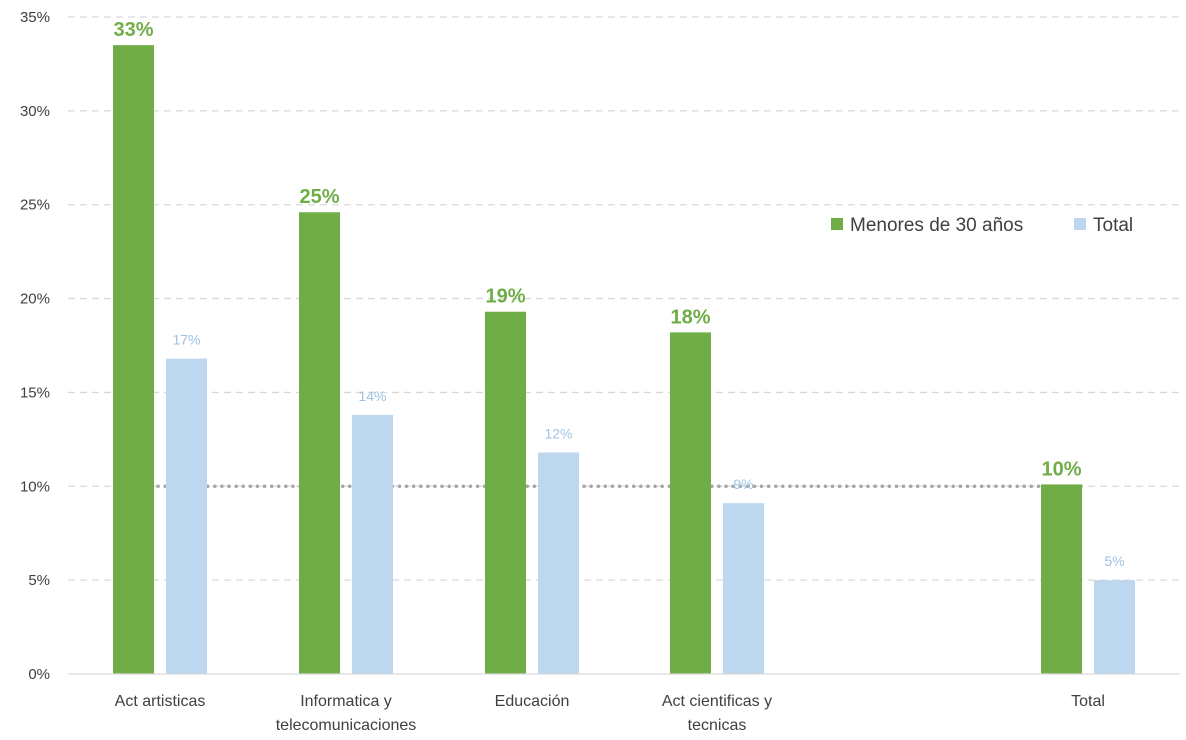 The width and height of the screenshot is (1186, 740). What do you see at coordinates (717, 725) in the screenshot?
I see `x-category-label: tecnicas` at bounding box center [717, 725].